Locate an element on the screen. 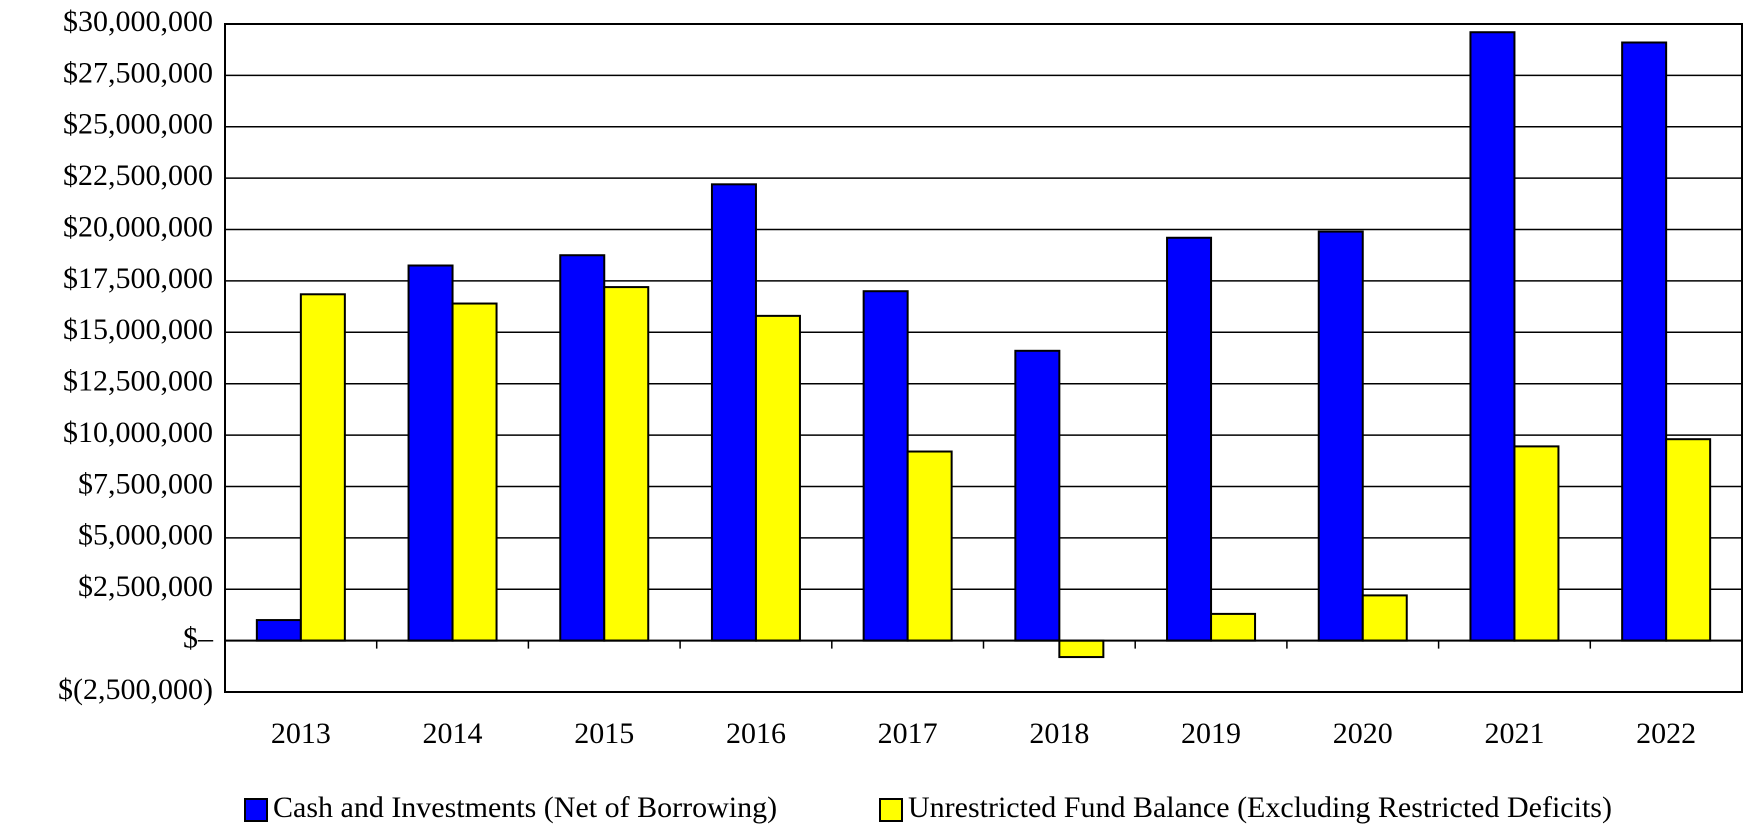 The height and width of the screenshot is (830, 1745). x-tick-label: 2016 is located at coordinates (756, 733).